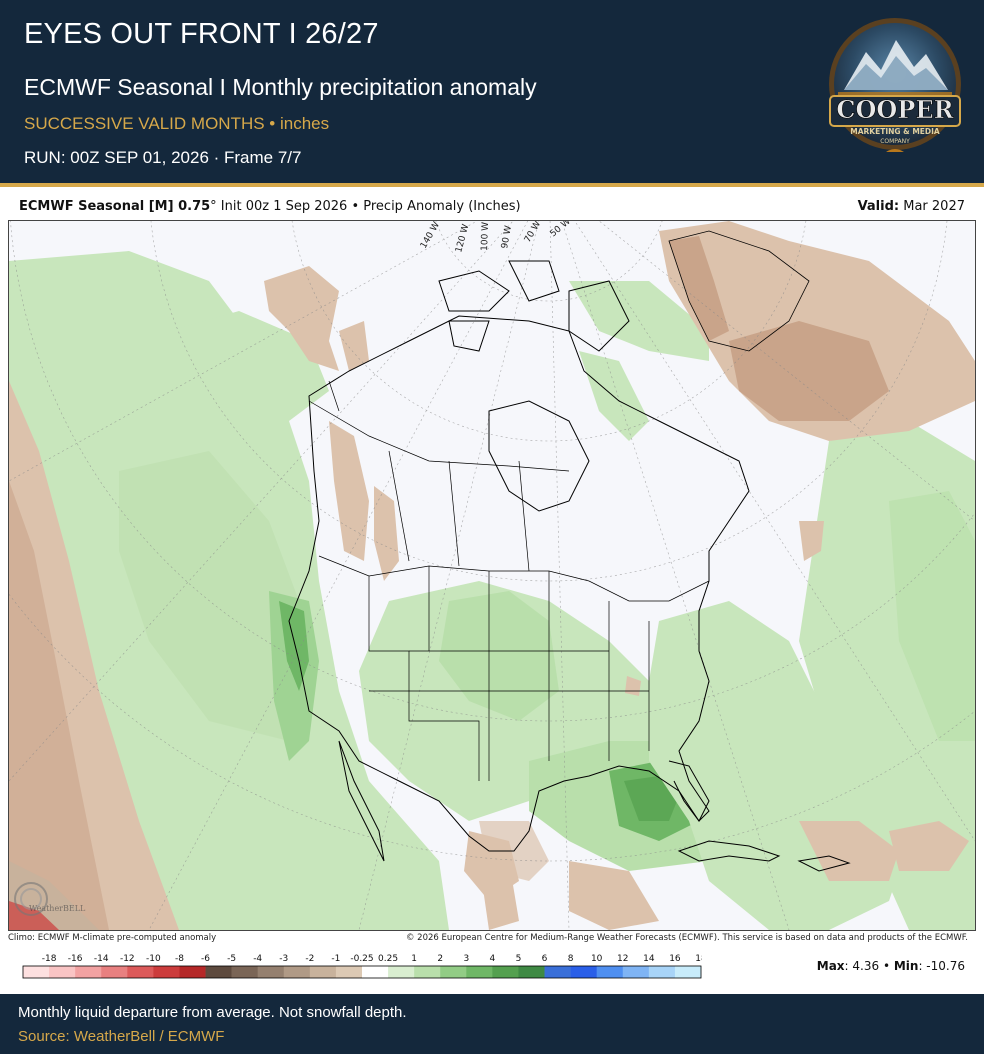  I want to click on legend-tick-label: 2, so click(440, 959).